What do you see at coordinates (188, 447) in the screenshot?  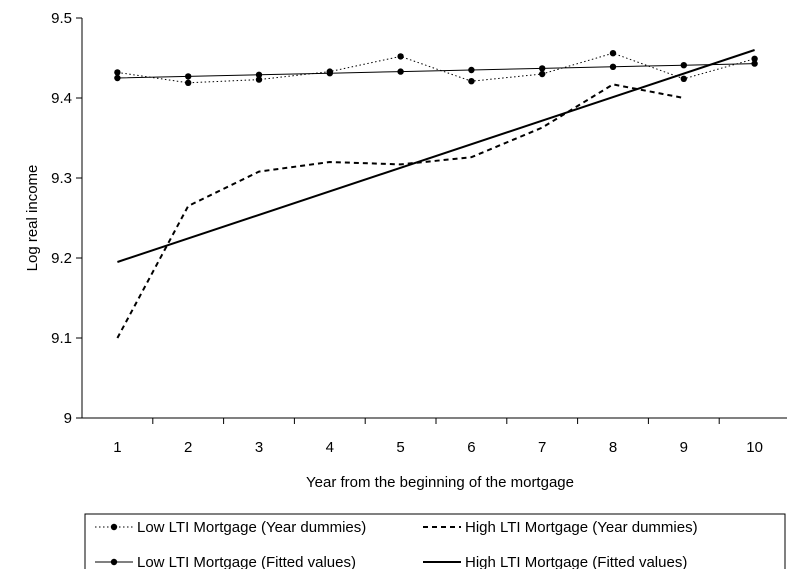 I see `x-tick-label: 2` at bounding box center [188, 447].